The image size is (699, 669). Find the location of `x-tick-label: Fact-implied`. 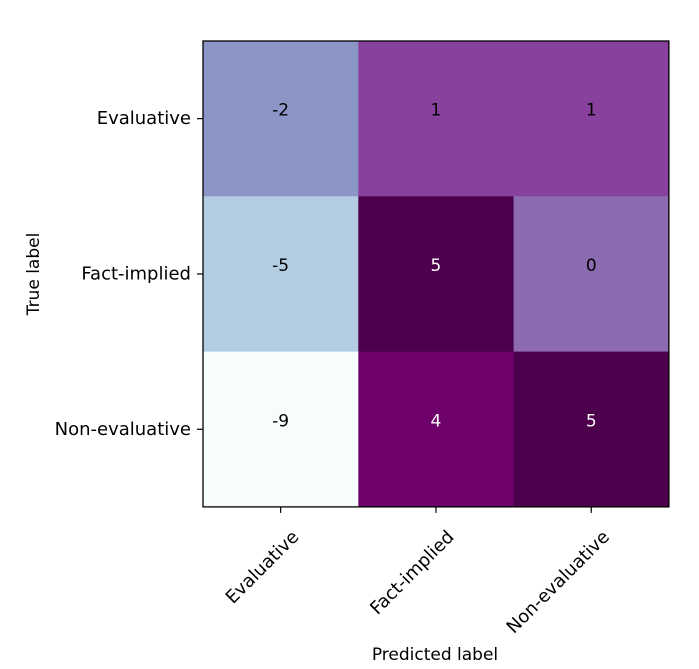

x-tick-label: Fact-implied is located at coordinates (412, 573).